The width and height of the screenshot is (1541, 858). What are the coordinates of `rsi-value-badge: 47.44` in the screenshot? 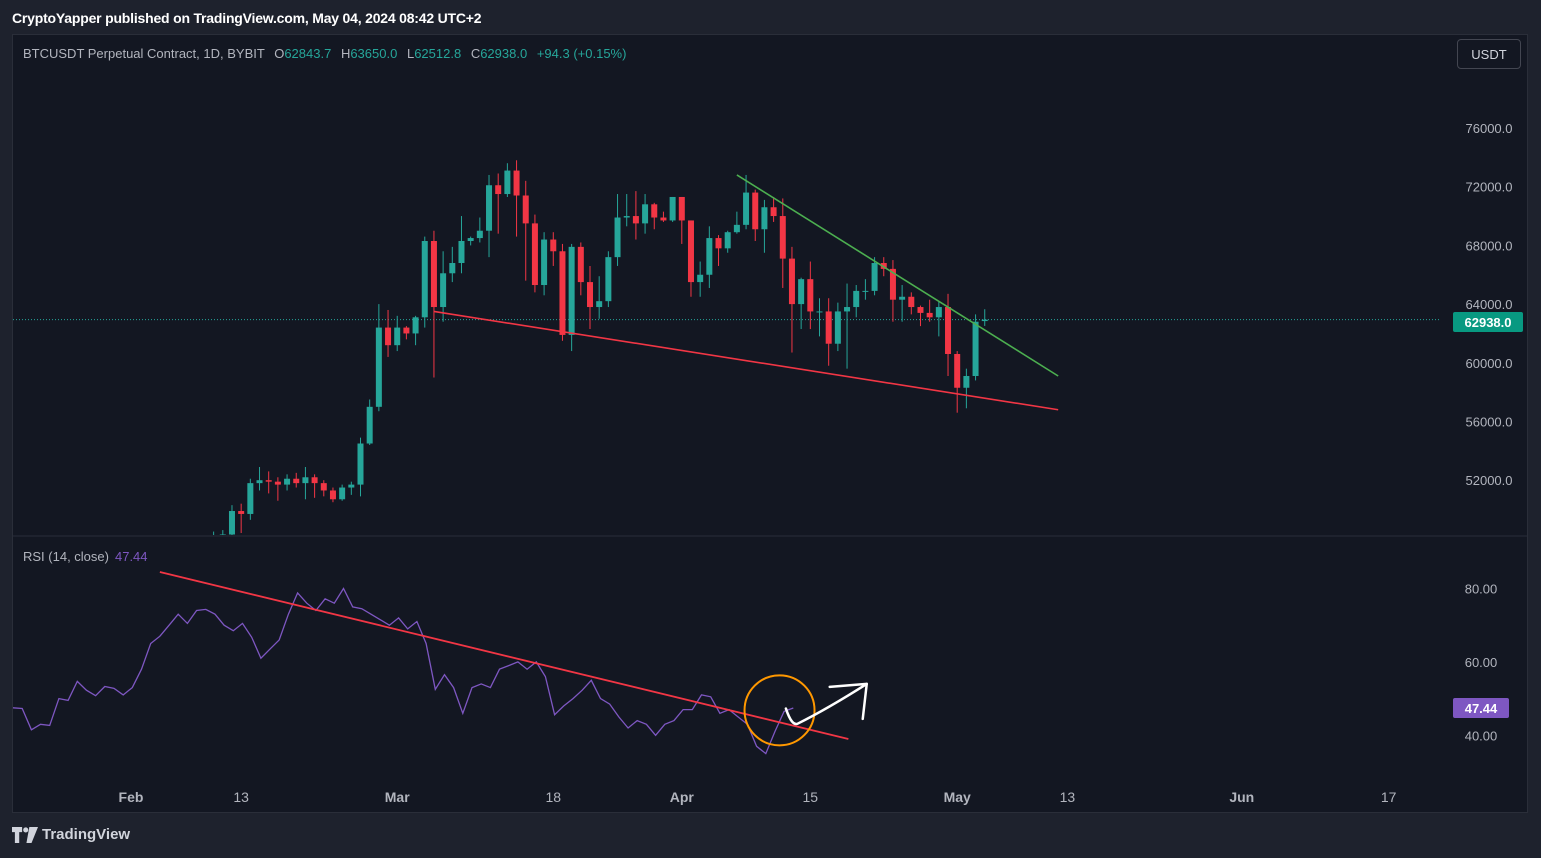 It's located at (1481, 708).